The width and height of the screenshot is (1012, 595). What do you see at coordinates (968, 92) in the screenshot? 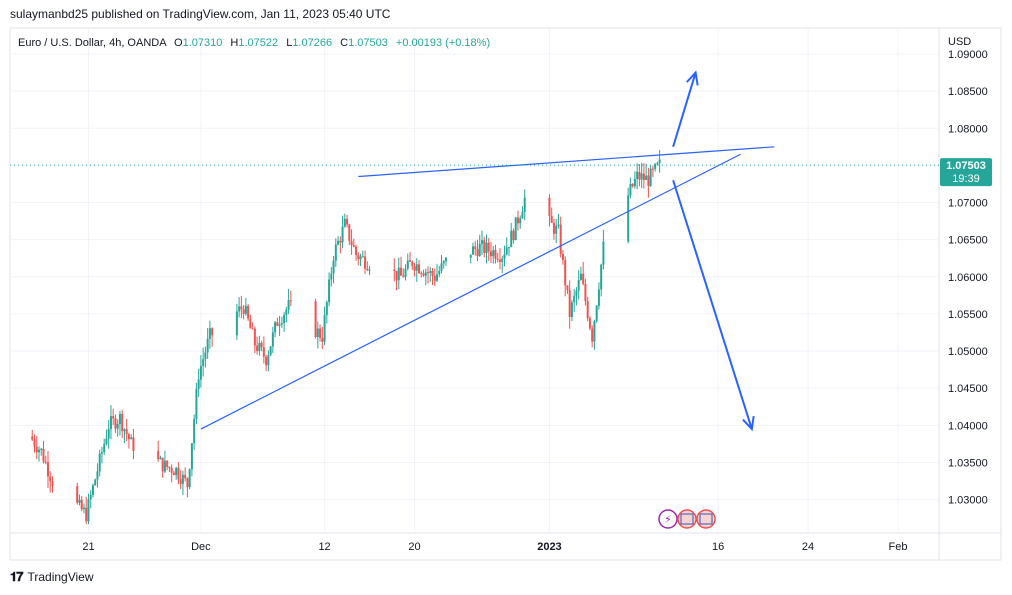
I see `price-tick-label: 1.08500` at bounding box center [968, 92].